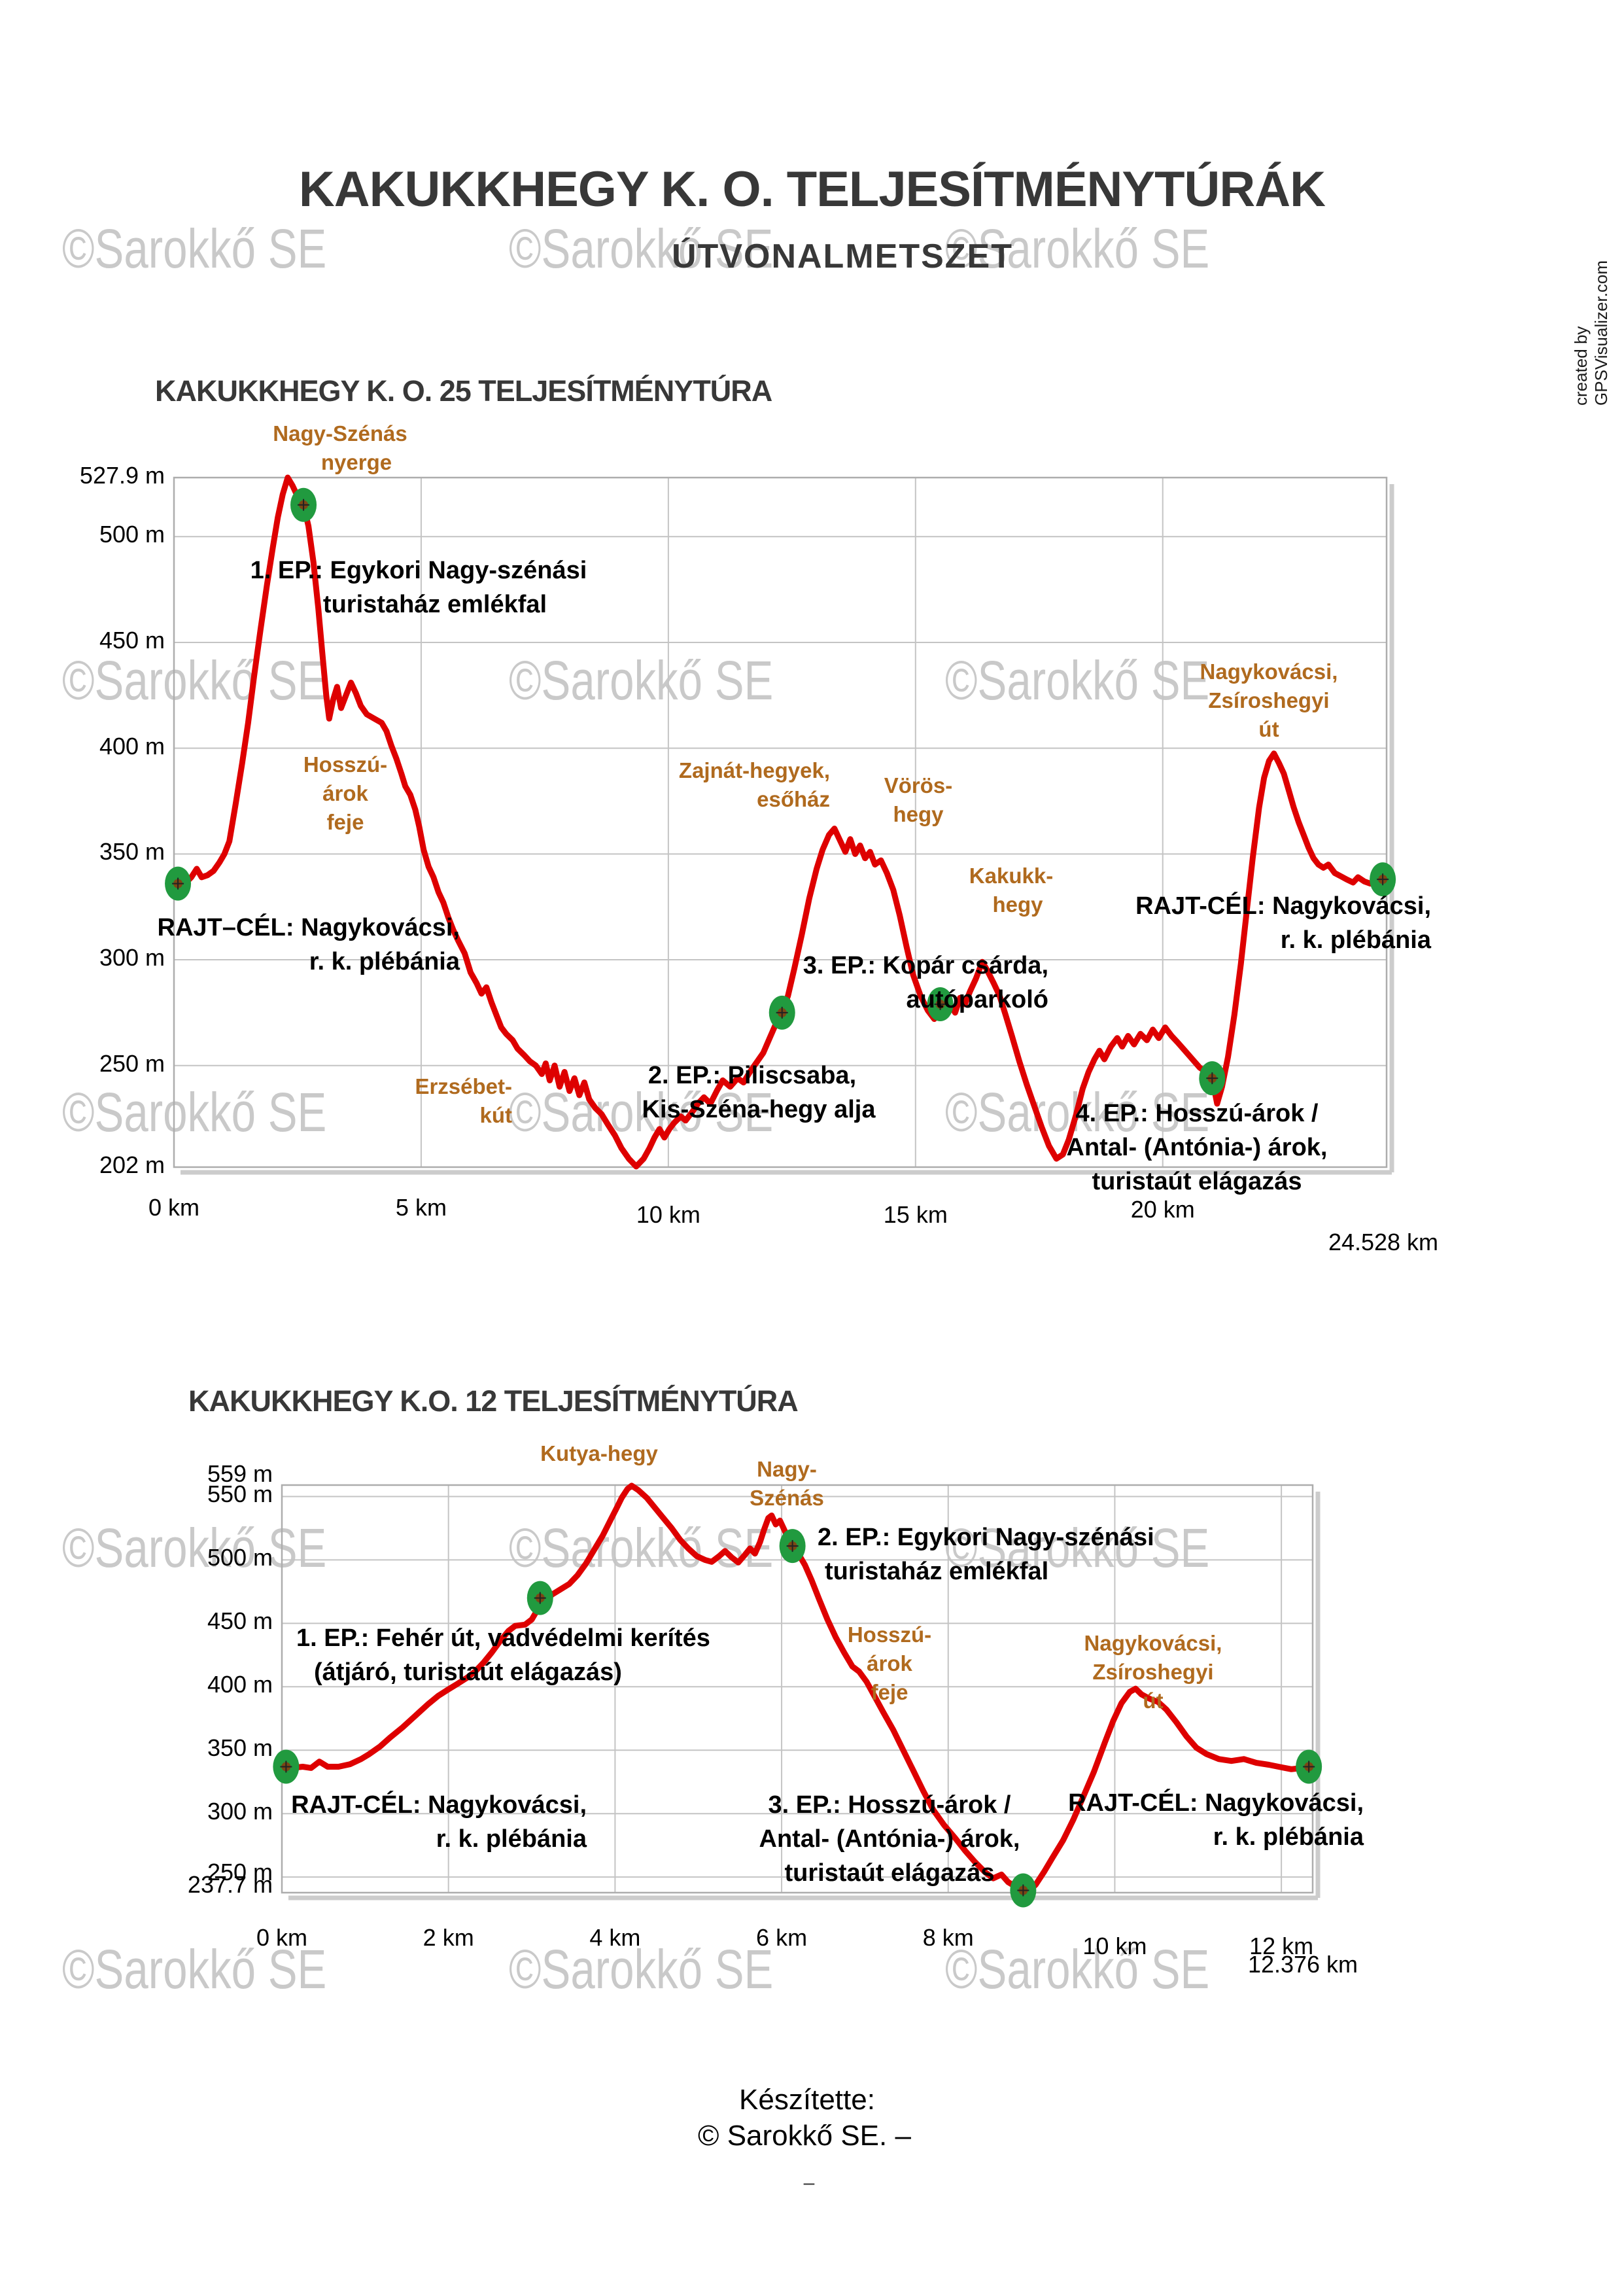 The image size is (1624, 2295). I want to click on x-axis-tick-label: 6 km, so click(782, 1937).